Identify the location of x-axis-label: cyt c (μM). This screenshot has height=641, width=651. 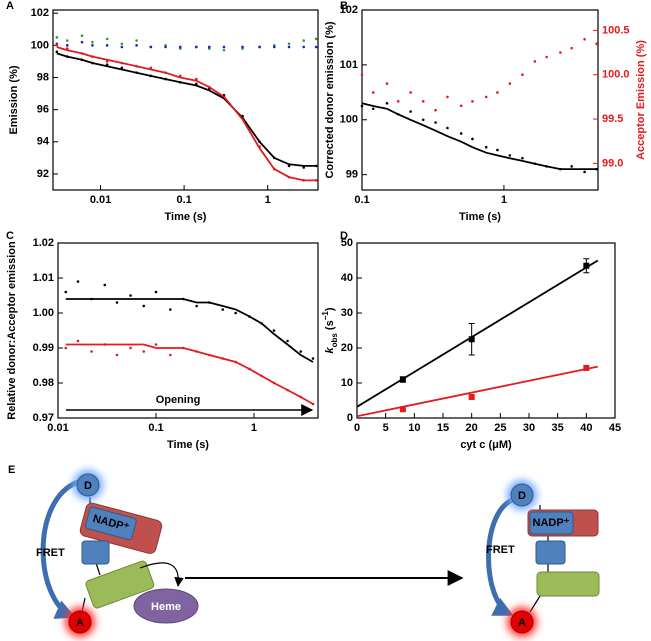
(486, 445).